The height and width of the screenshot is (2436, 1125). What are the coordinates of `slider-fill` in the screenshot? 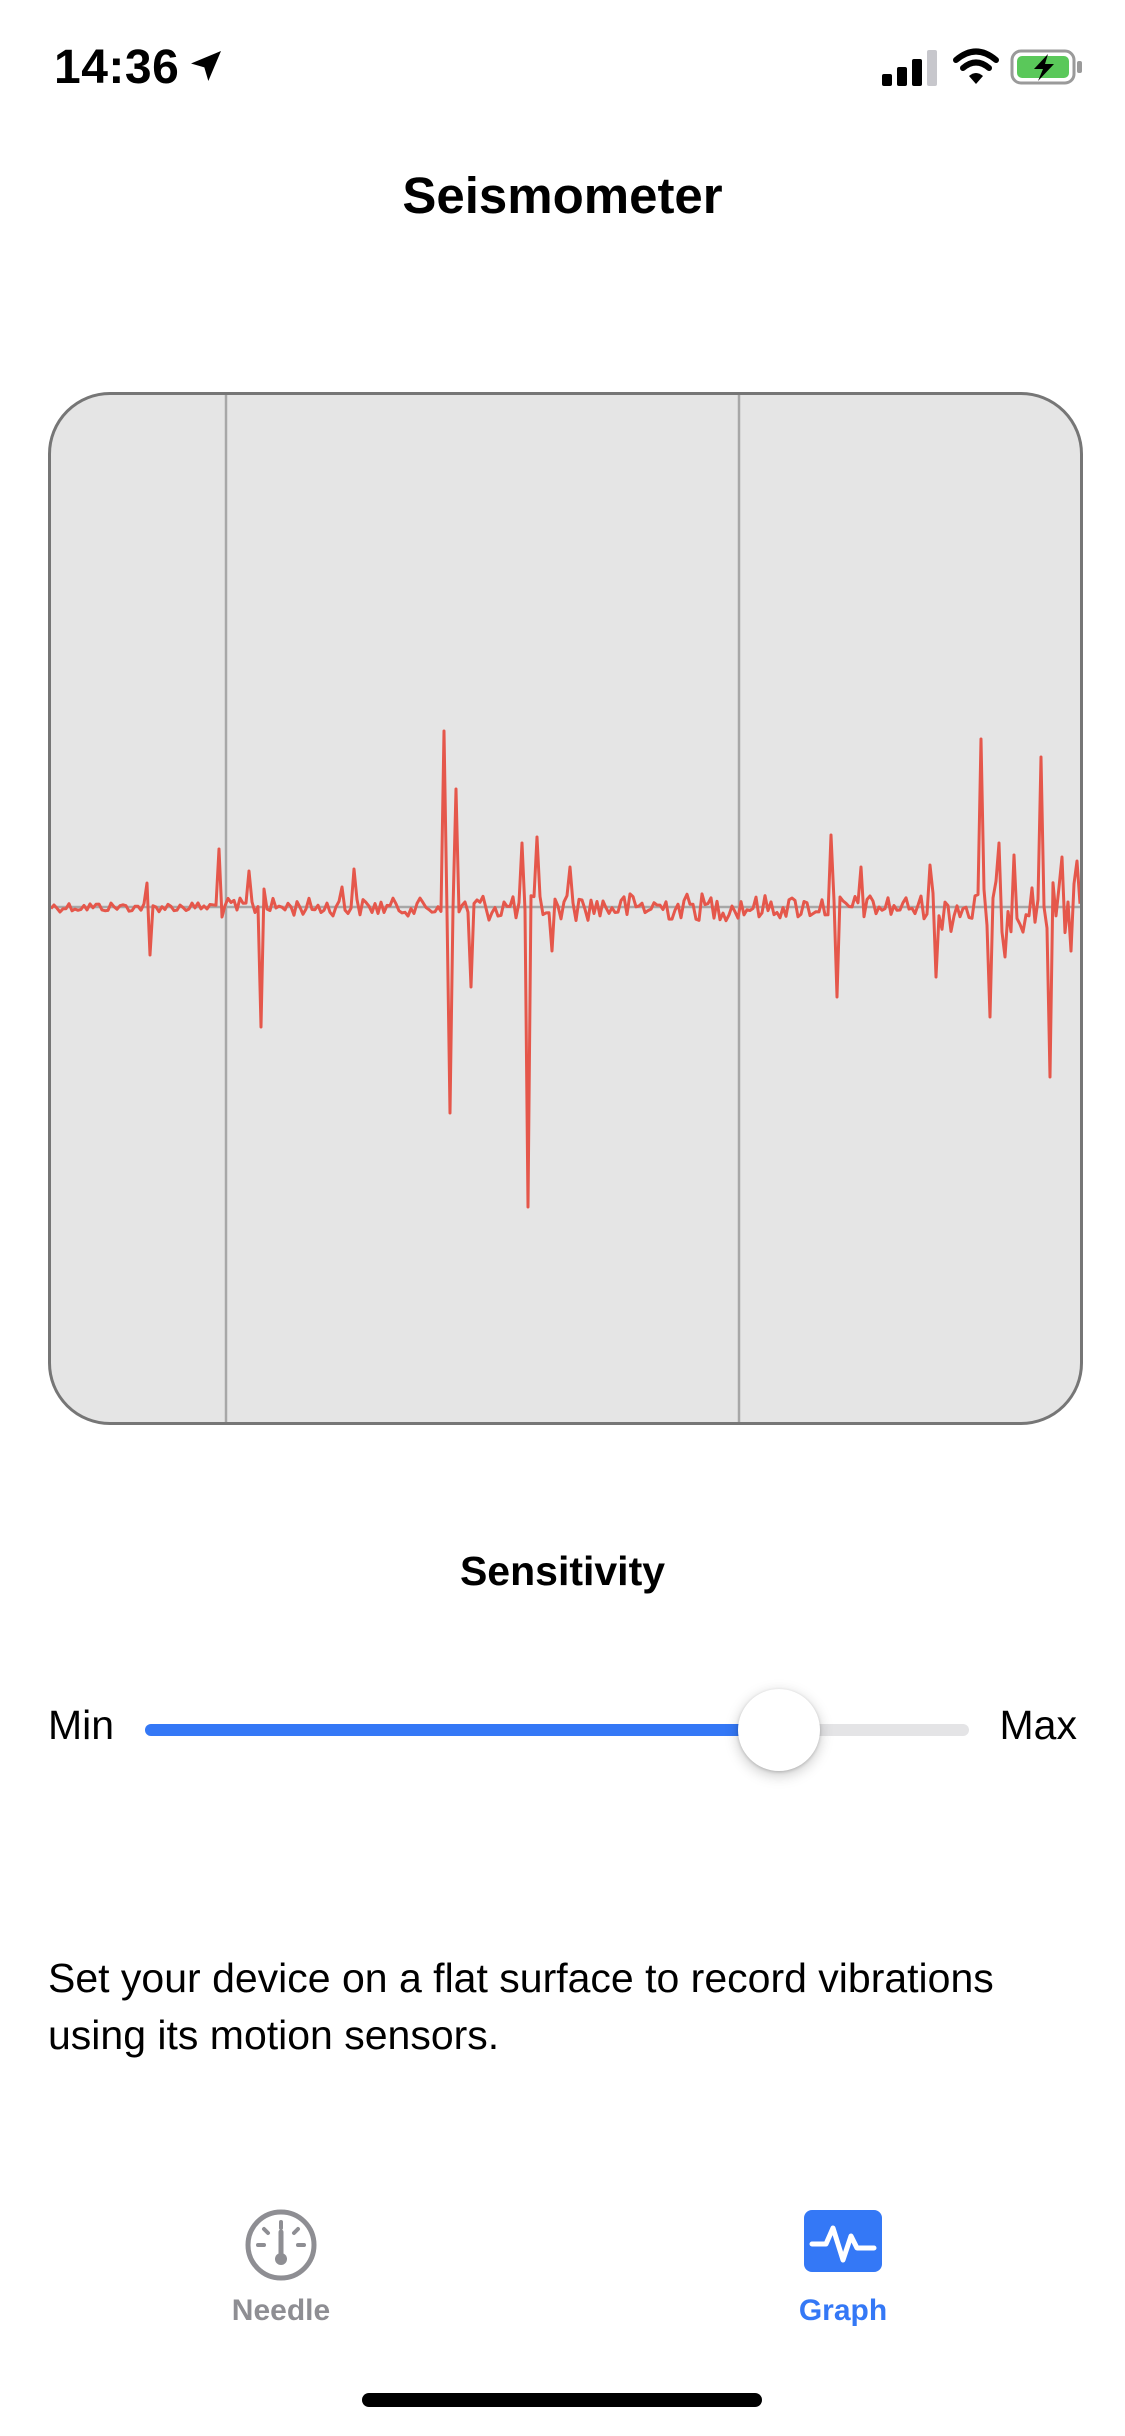 It's located at (462, 1730).